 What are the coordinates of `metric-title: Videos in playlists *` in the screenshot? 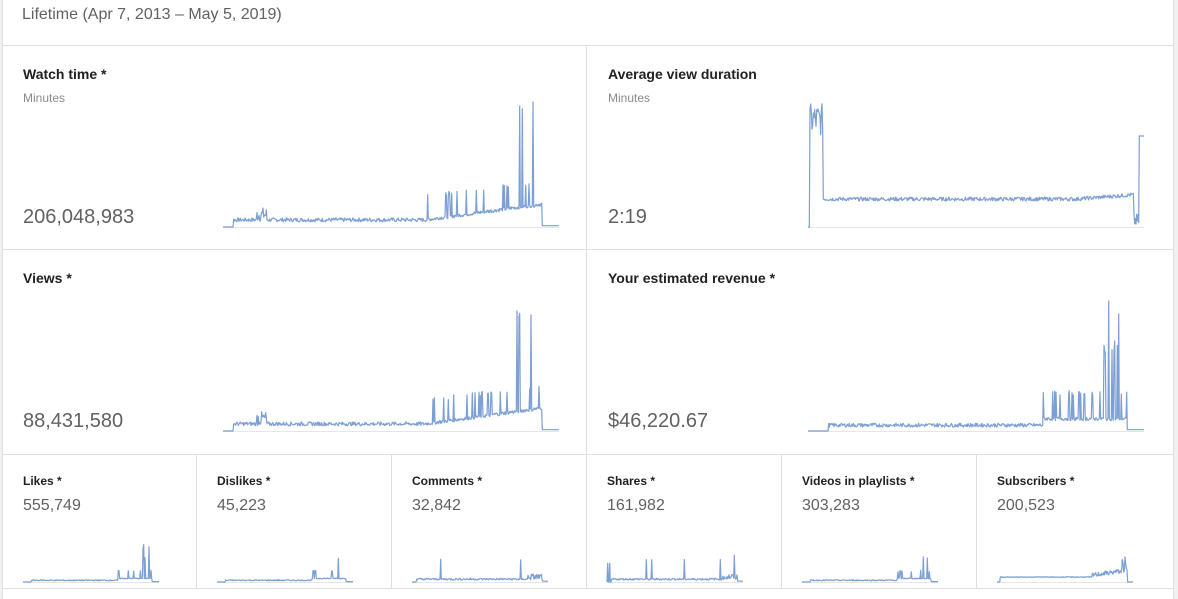 It's located at (858, 481).